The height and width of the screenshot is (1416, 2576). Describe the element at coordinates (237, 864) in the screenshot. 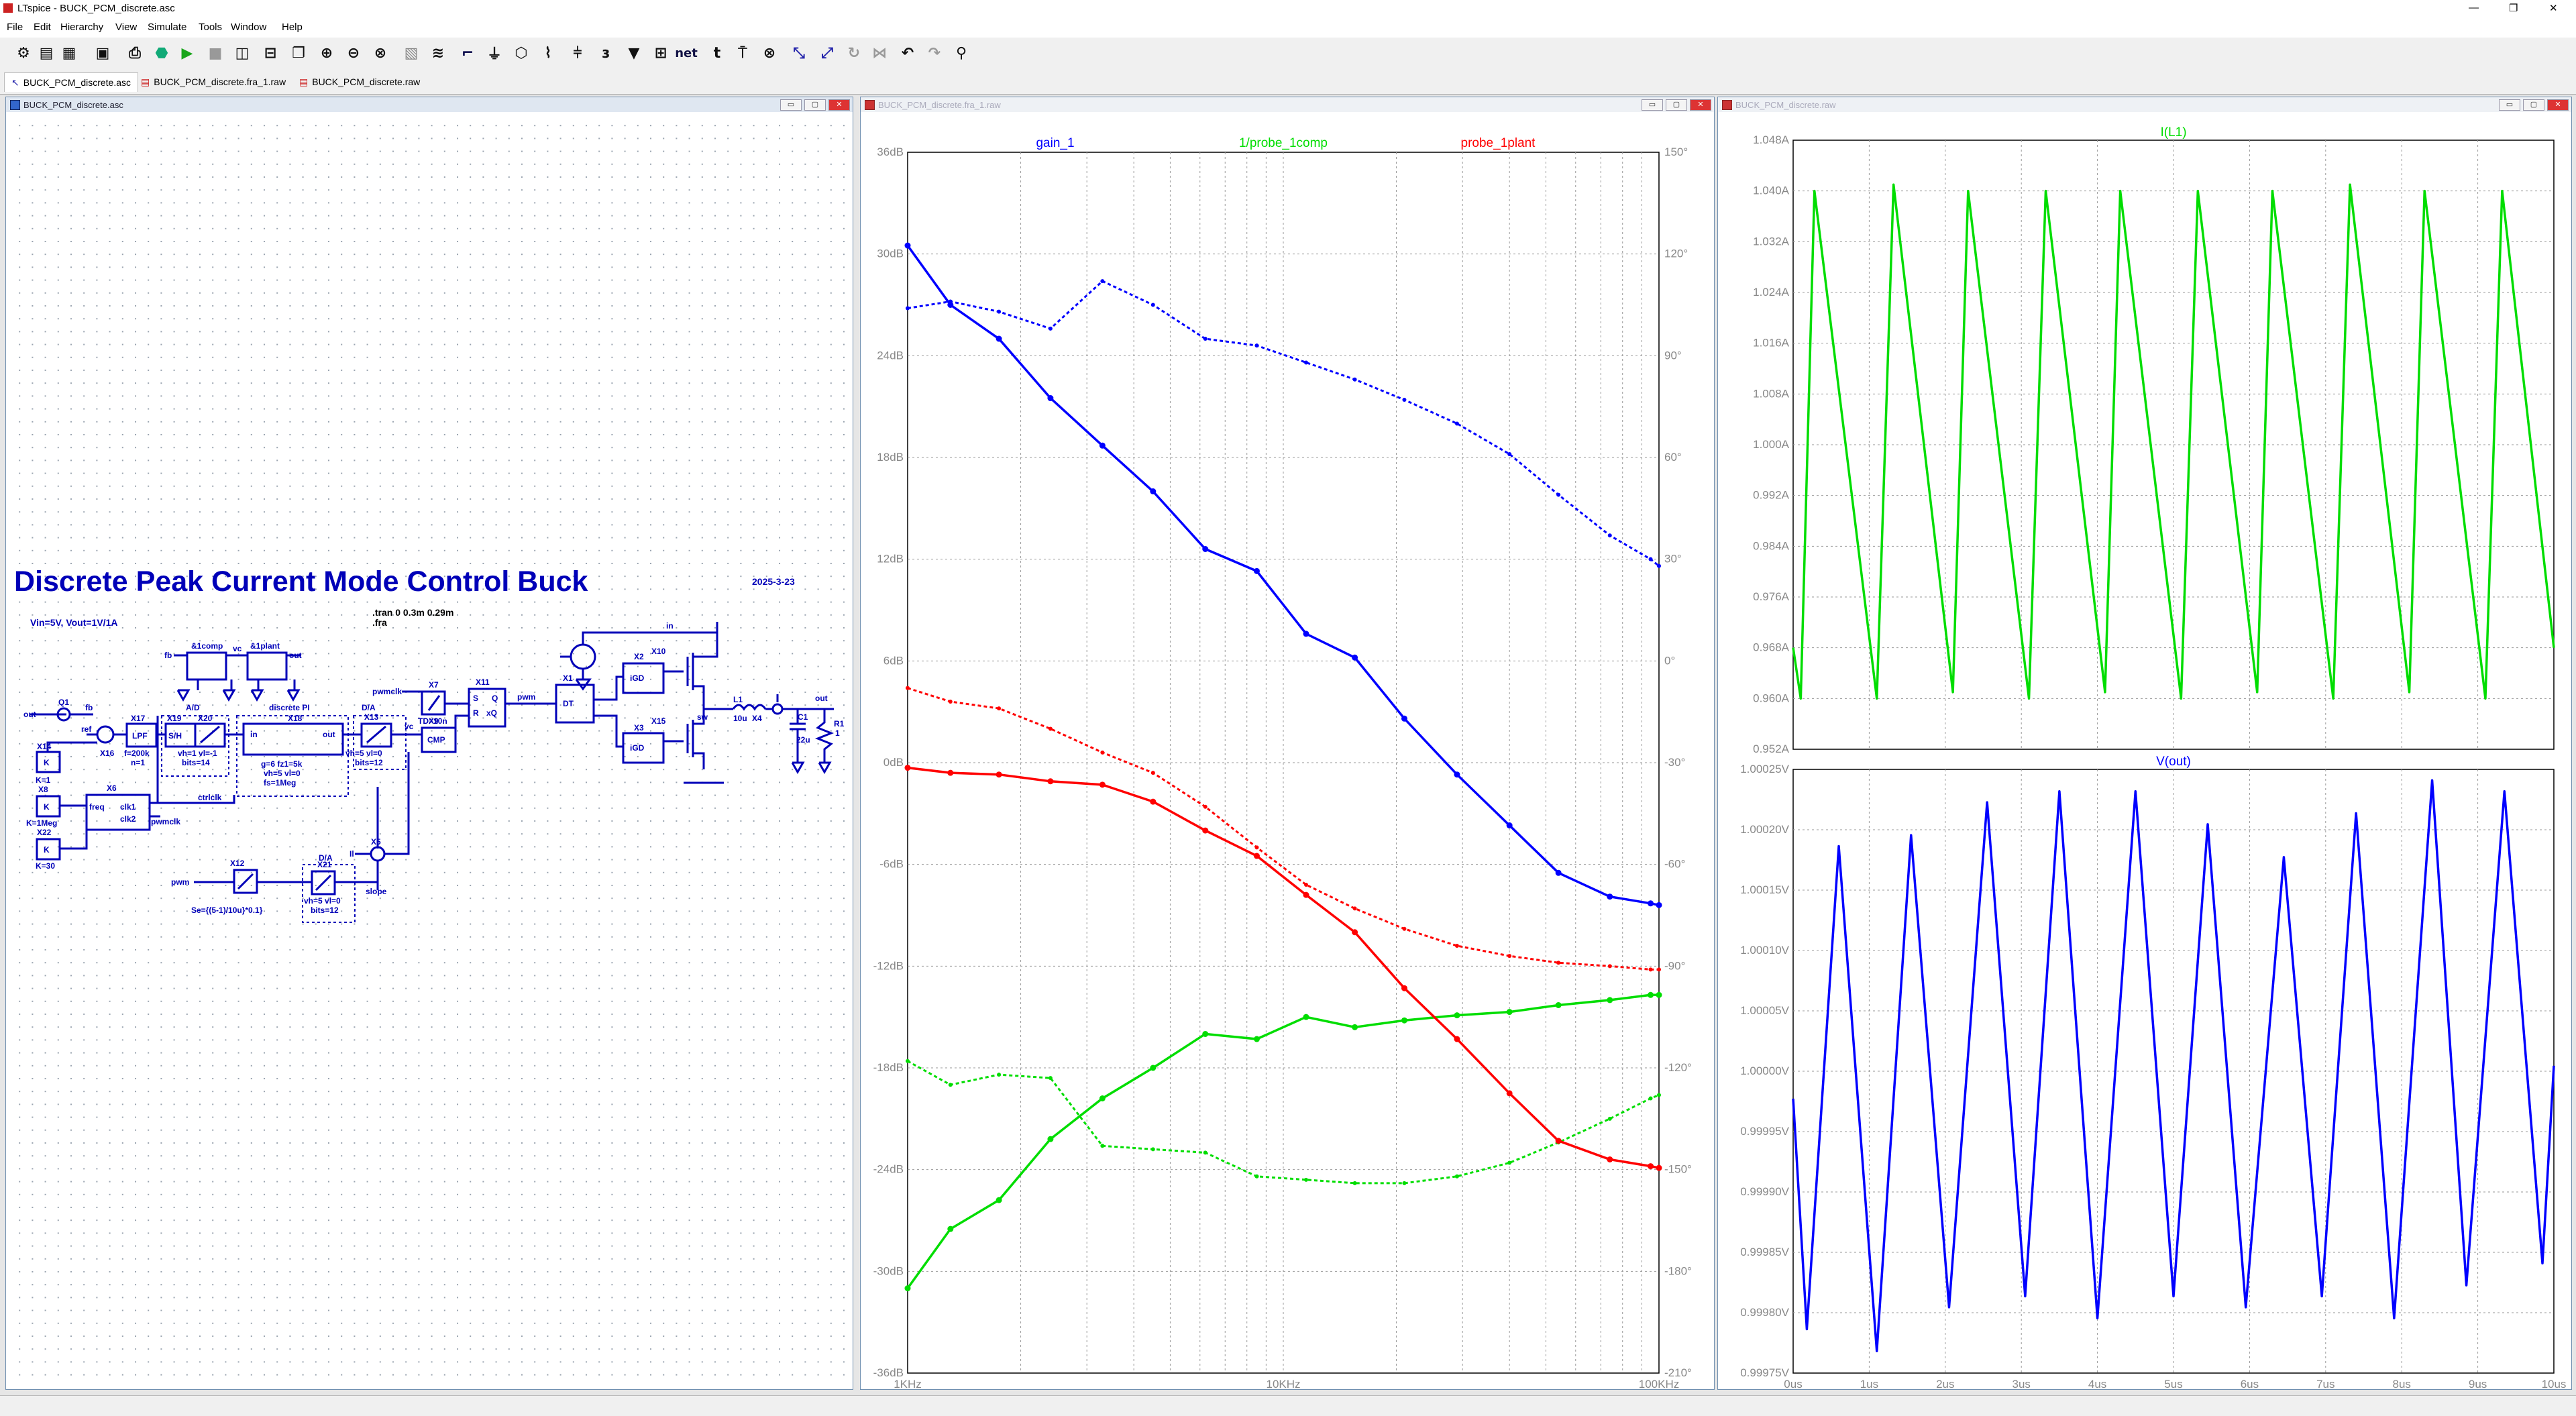

I see `svg-text: X12` at that location.